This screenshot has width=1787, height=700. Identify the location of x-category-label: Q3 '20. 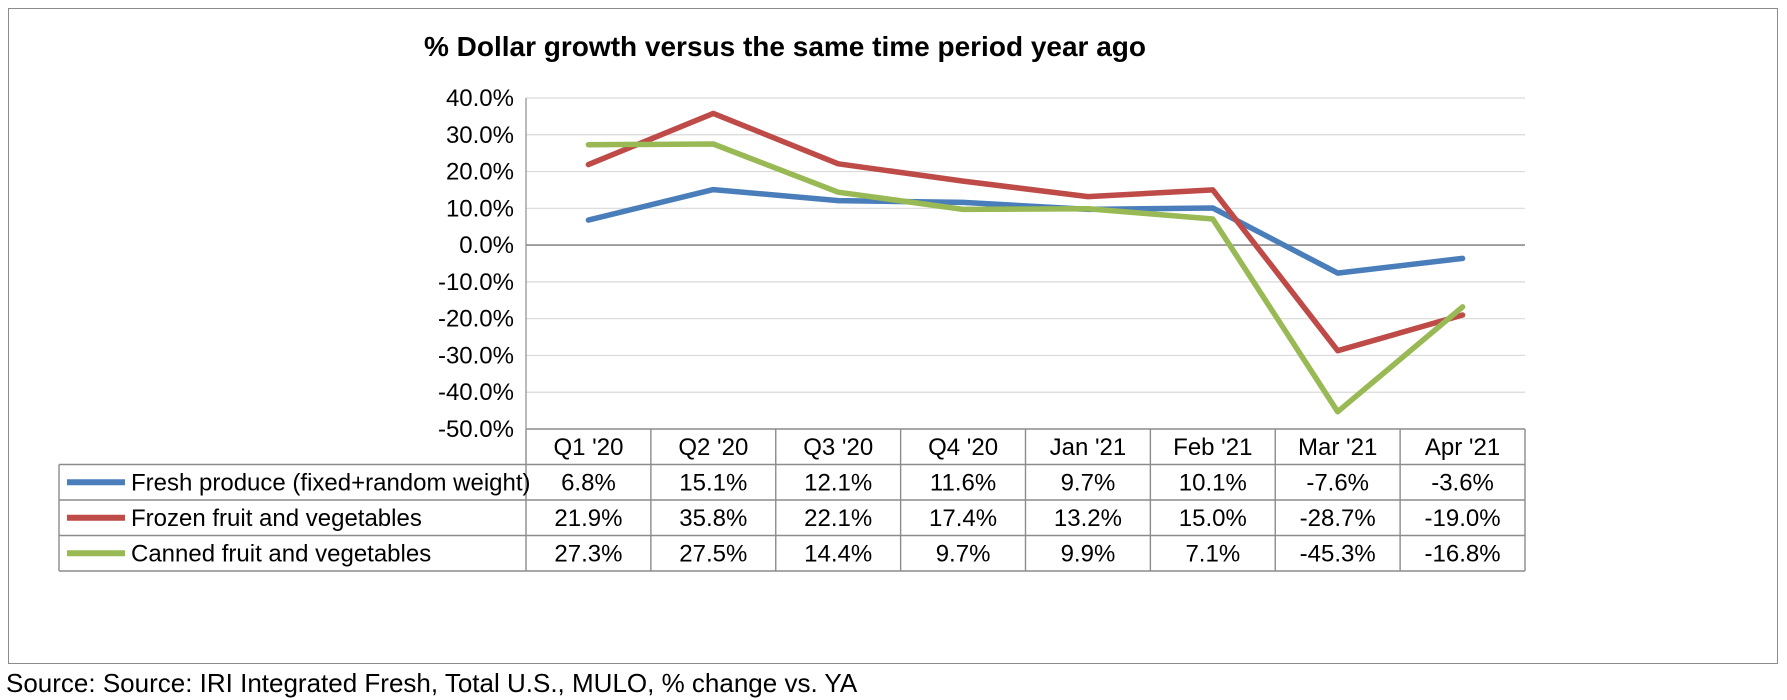
(838, 447).